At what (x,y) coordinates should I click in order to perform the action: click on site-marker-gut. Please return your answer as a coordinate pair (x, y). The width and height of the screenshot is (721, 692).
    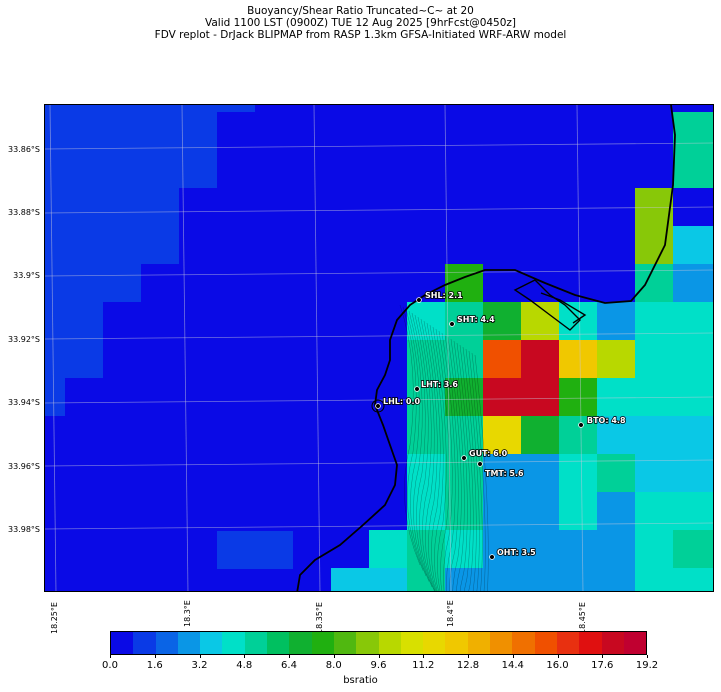
    Looking at the image, I should click on (464, 458).